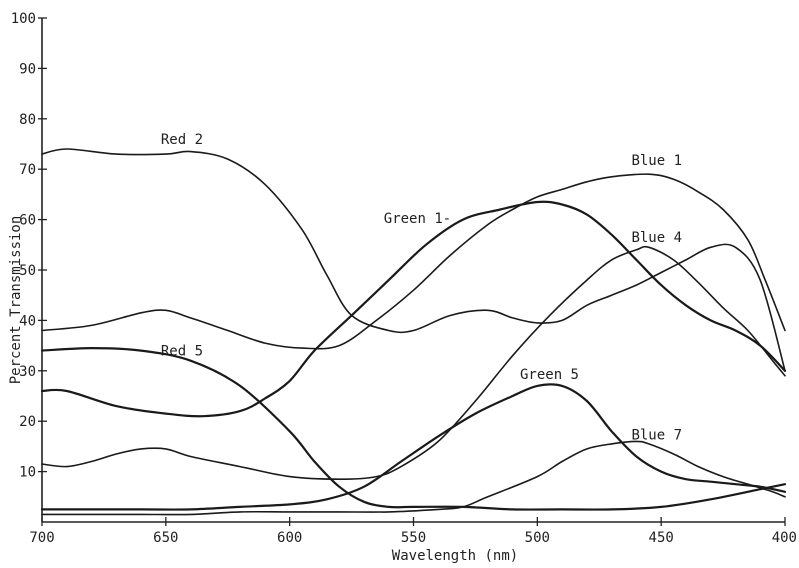 The height and width of the screenshot is (568, 799). What do you see at coordinates (165, 538) in the screenshot?
I see `x-tick-label-650: 650` at bounding box center [165, 538].